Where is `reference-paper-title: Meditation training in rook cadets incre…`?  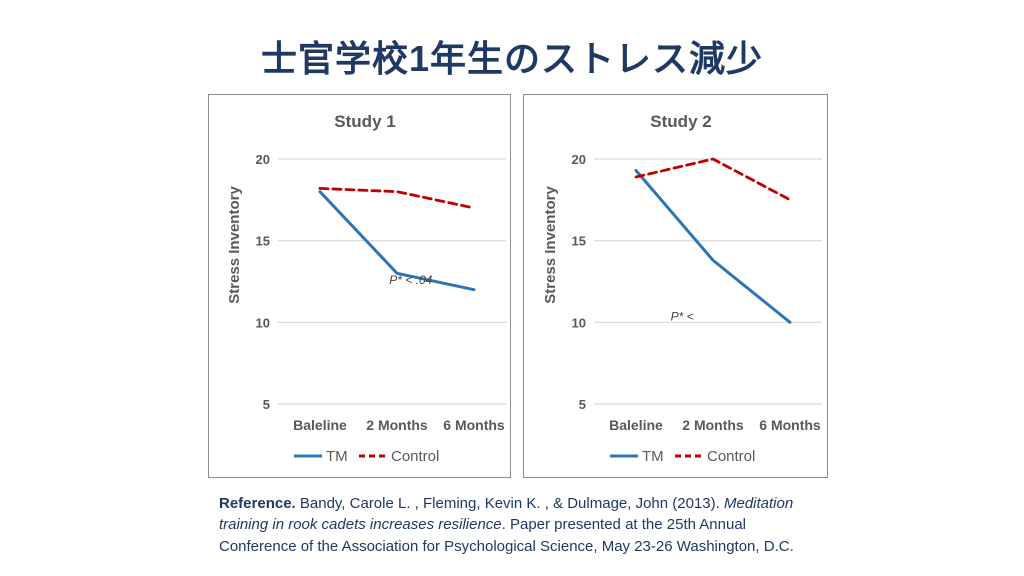
reference-paper-title: Meditation training in rook cadets incre… is located at coordinates (506, 514).